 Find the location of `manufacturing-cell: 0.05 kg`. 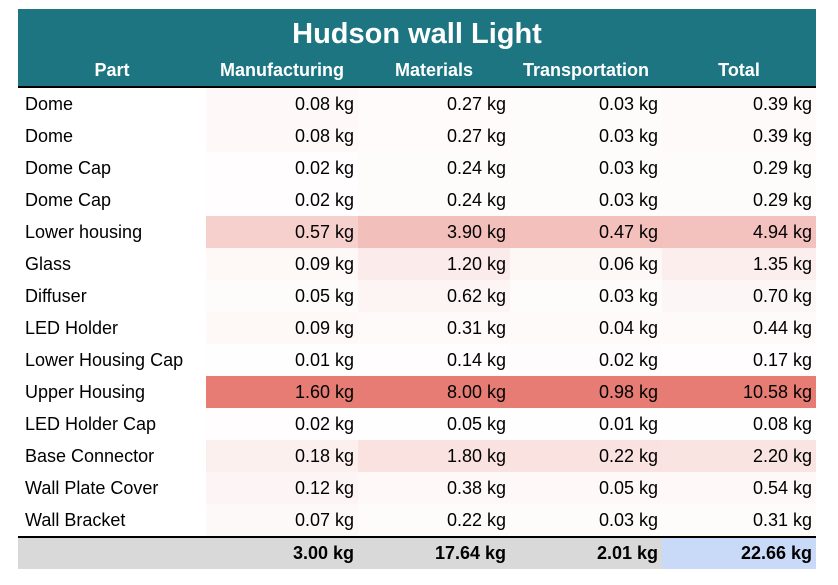

manufacturing-cell: 0.05 kg is located at coordinates (282, 296).